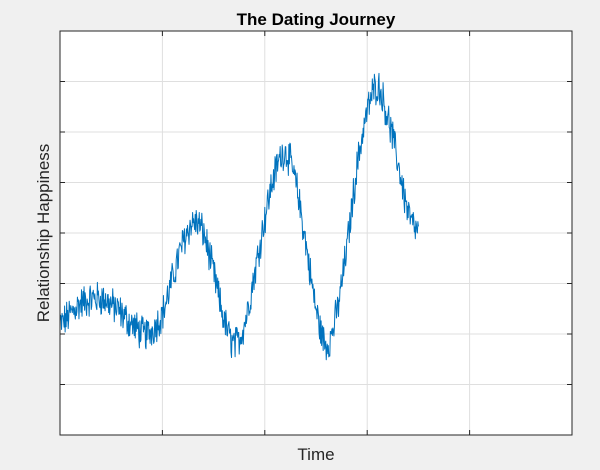  What do you see at coordinates (315, 454) in the screenshot?
I see `x-axis-label: Time` at bounding box center [315, 454].